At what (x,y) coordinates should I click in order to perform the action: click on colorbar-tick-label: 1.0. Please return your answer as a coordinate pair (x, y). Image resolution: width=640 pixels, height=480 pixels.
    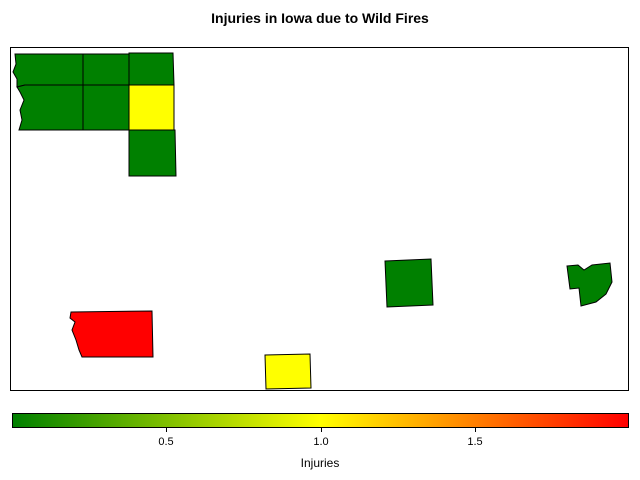
    Looking at the image, I should click on (321, 442).